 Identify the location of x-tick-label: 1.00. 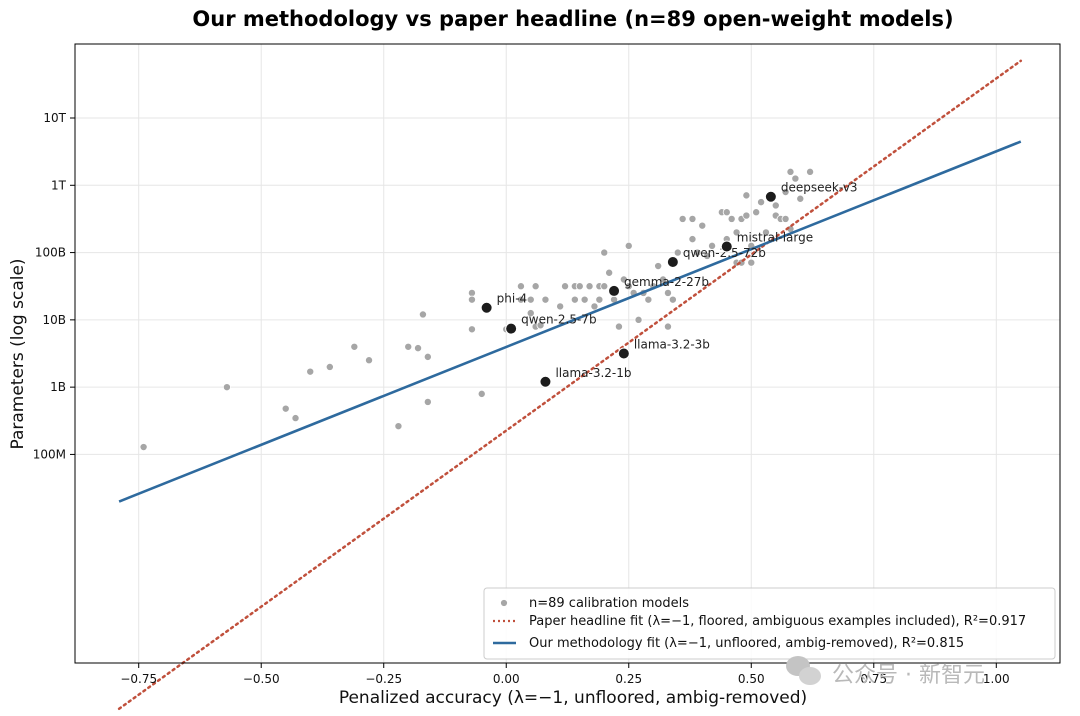
(996, 679).